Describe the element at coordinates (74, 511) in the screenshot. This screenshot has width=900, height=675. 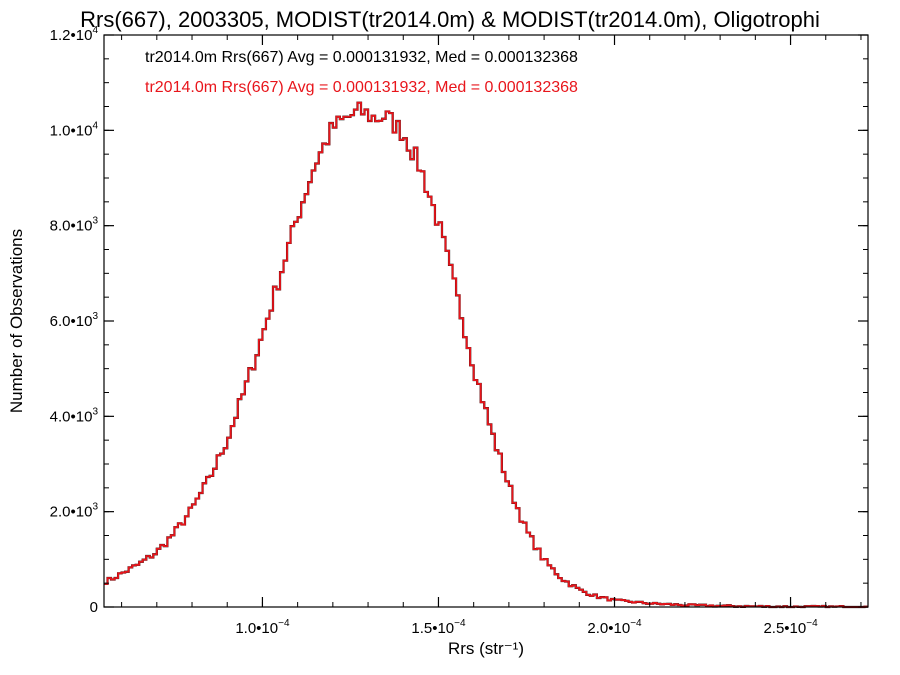
I see `y-tick-label: 2.0•103` at that location.